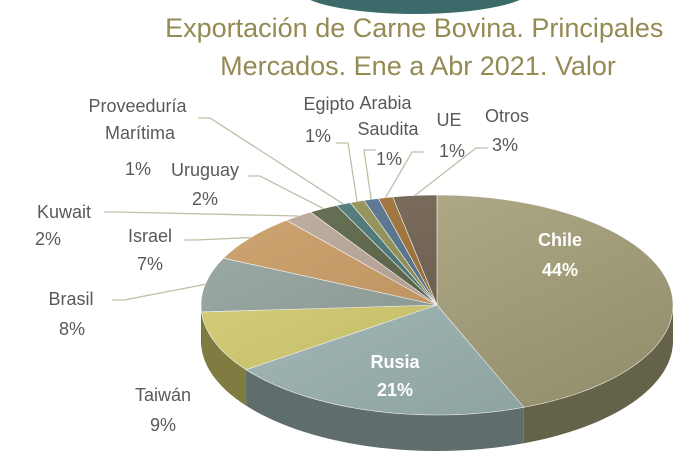  I want to click on category-label: Uruguay, so click(205, 170).